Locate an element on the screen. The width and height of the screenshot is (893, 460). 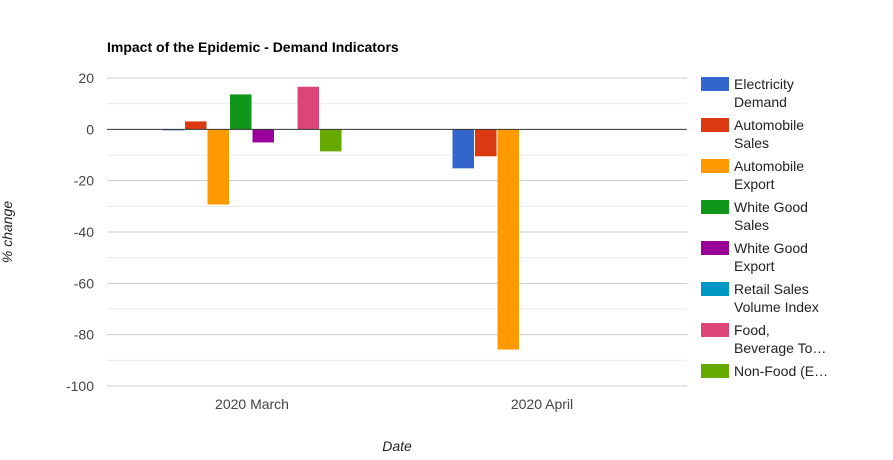
legend-item: Automobile Export is located at coordinates (752, 175).